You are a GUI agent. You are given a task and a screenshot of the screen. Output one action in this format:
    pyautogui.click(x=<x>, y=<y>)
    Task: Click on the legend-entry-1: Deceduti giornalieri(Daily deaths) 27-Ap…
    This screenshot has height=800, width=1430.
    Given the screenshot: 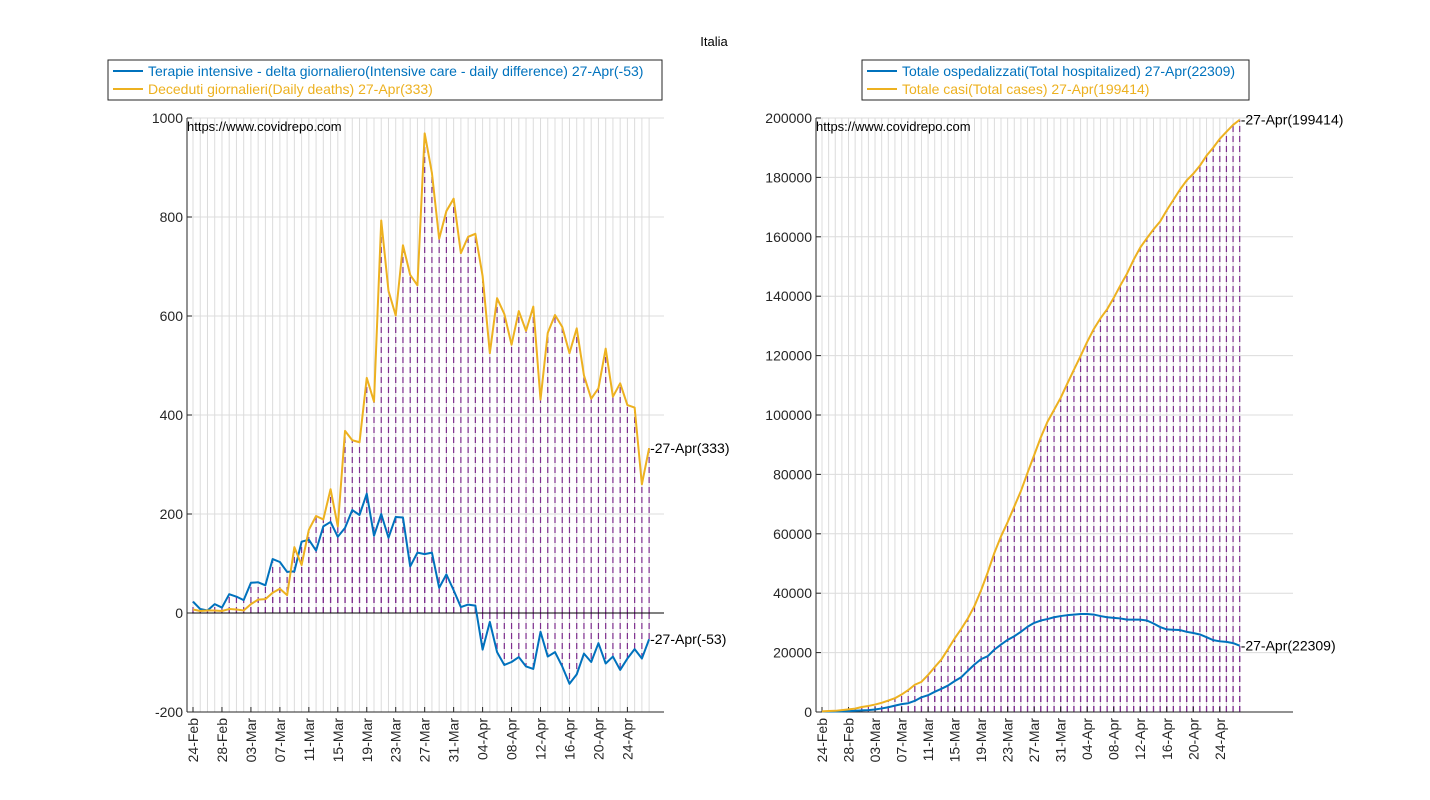 What is the action you would take?
    pyautogui.click(x=290, y=89)
    